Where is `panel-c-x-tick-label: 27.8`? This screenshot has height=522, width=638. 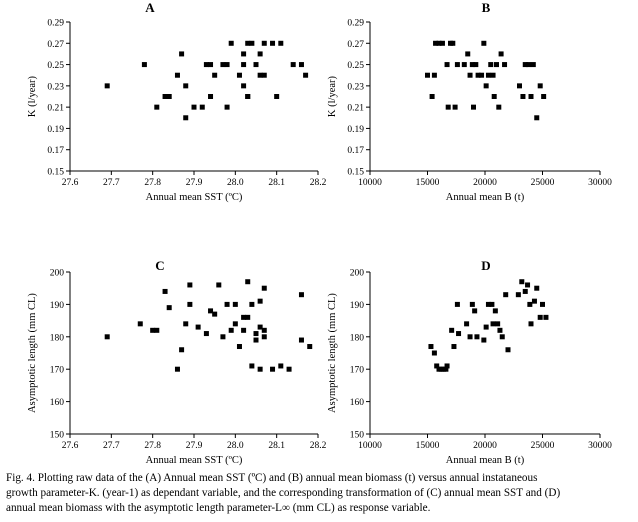
panel-c-x-tick-label: 27.8 is located at coordinates (152, 446).